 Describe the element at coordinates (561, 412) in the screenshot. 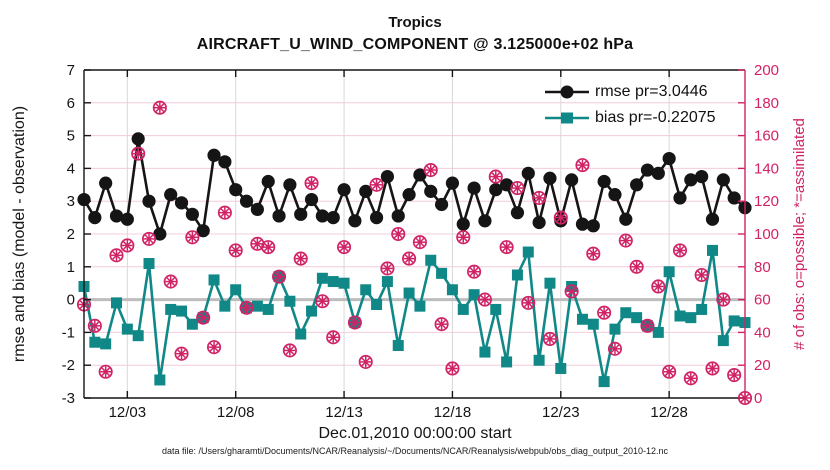

I see `x-tick-label: 12/23` at that location.